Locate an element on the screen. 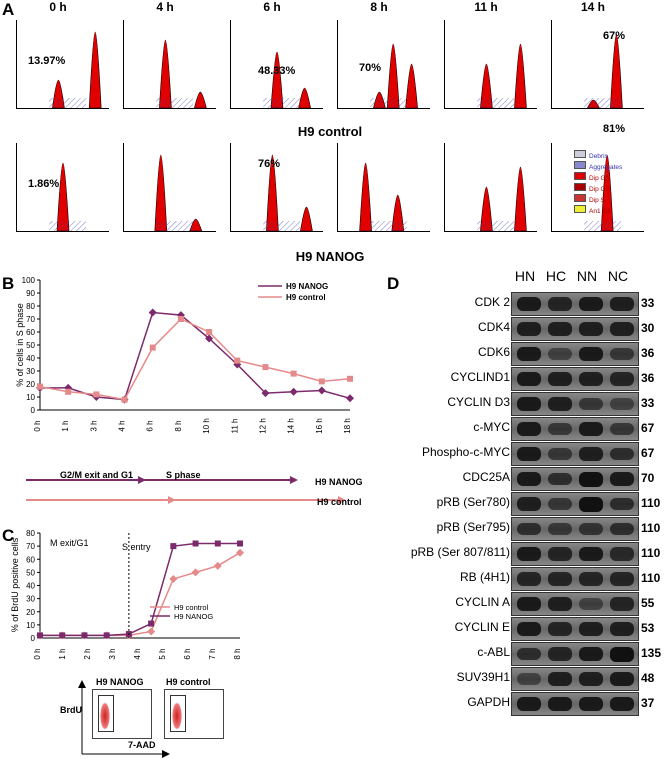 This screenshot has height=759, width=664. y-tick-label: 30 is located at coordinates (30, 371).